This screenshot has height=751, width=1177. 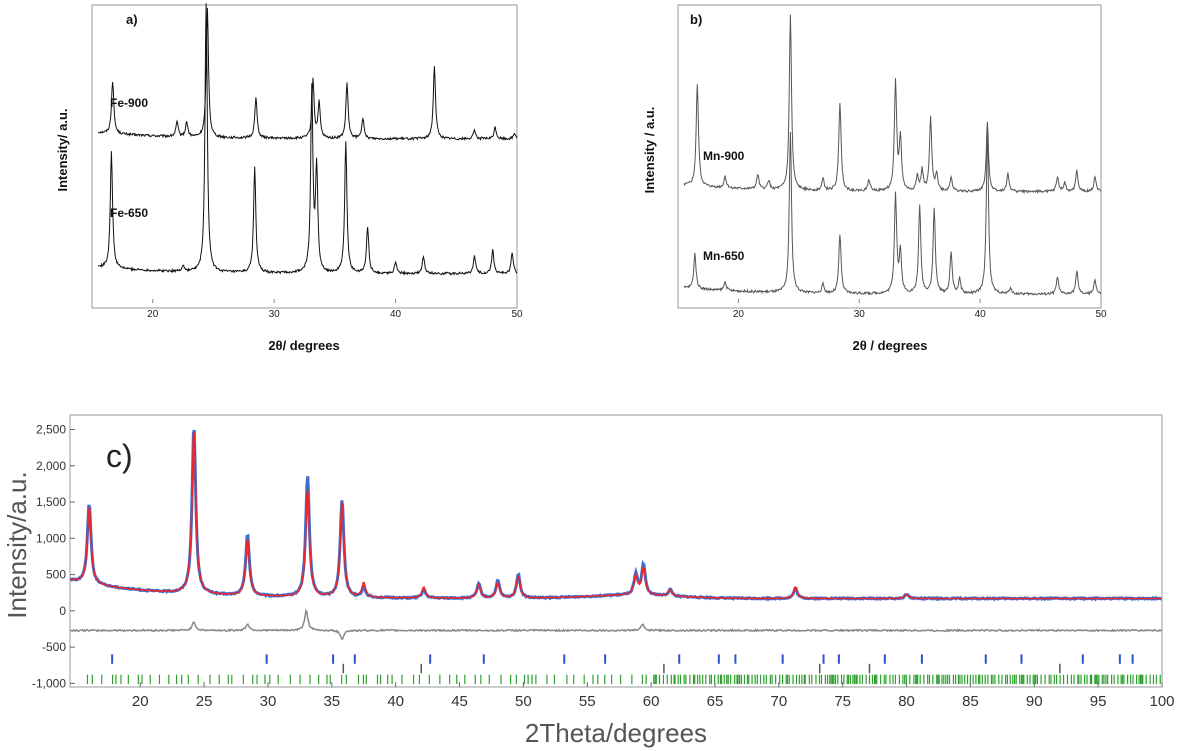 I want to click on x-tick-label: 75, so click(x=842, y=701).